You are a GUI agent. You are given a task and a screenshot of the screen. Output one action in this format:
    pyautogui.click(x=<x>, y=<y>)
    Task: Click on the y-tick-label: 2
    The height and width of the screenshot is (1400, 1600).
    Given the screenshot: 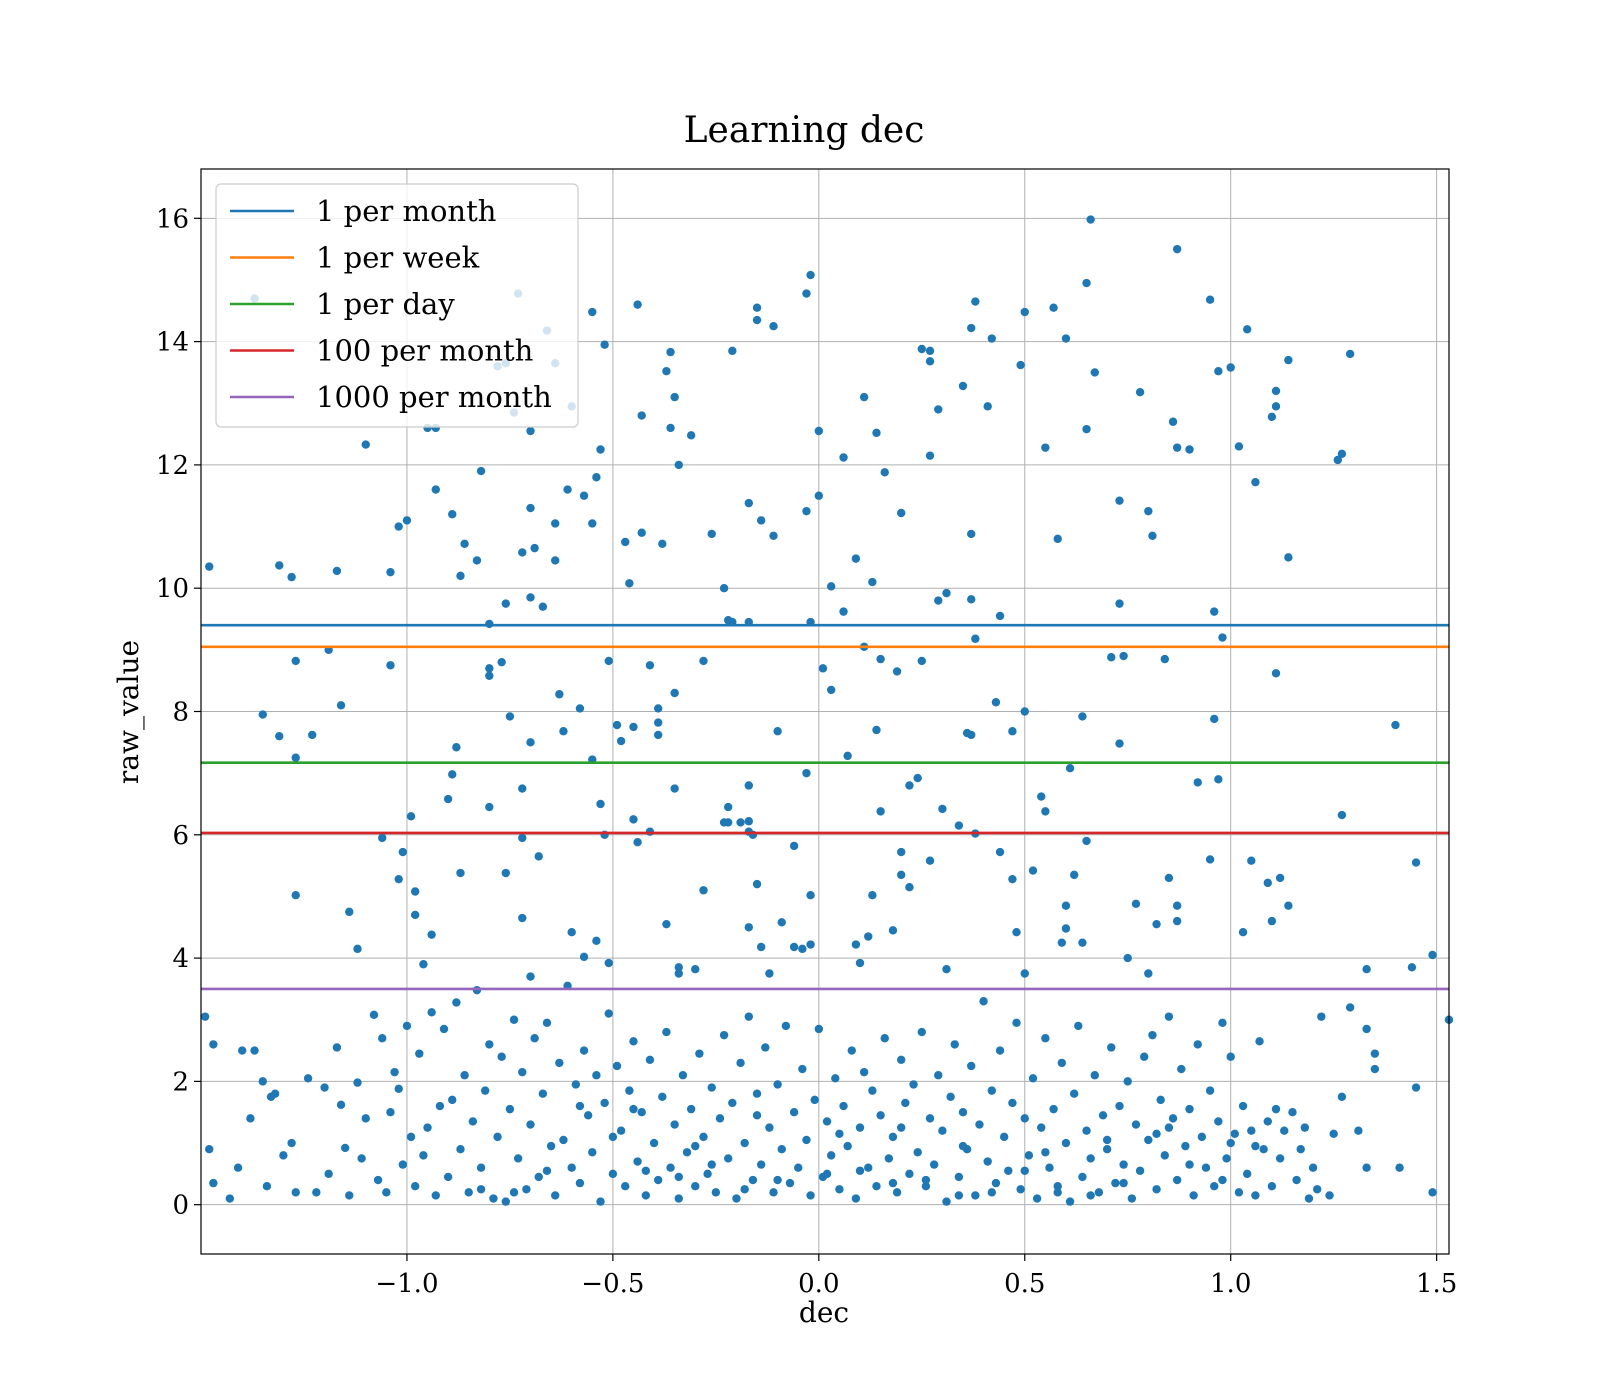 What is the action you would take?
    pyautogui.click(x=180, y=1082)
    